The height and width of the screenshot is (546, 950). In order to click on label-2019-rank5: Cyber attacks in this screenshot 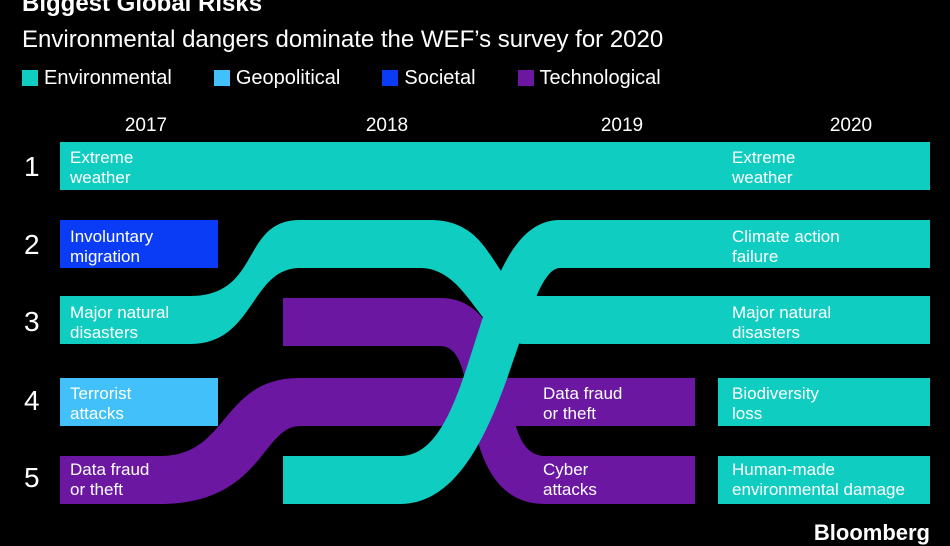, I will do `click(570, 480)`.